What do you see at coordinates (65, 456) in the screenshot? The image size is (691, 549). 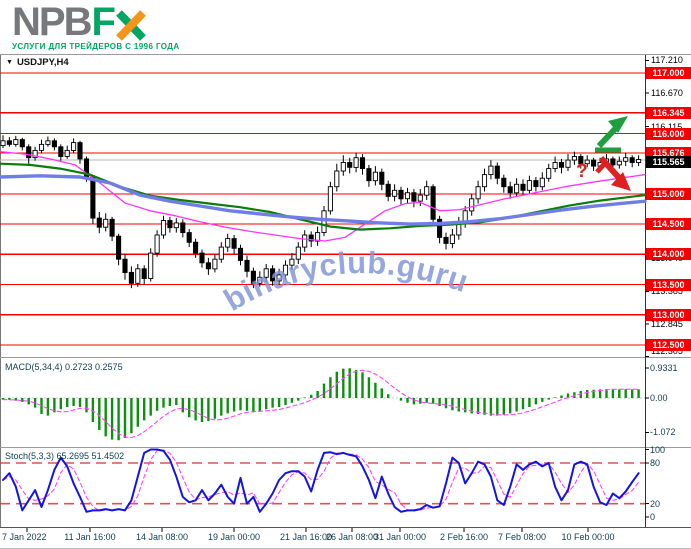 I see `stoch-indicator-label: Stoch(5,3,3) 65.2695 51.4502` at bounding box center [65, 456].